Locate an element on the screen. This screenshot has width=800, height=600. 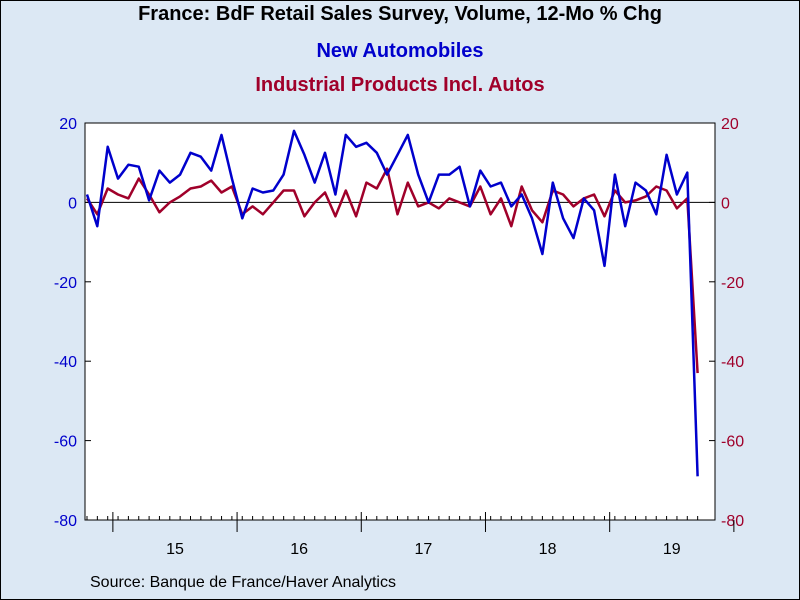
x-tick-label: 18 is located at coordinates (548, 549).